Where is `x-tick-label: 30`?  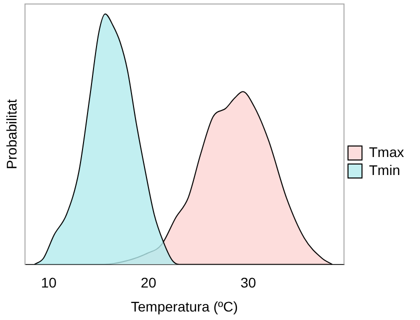 x-tick-label: 30 is located at coordinates (248, 282).